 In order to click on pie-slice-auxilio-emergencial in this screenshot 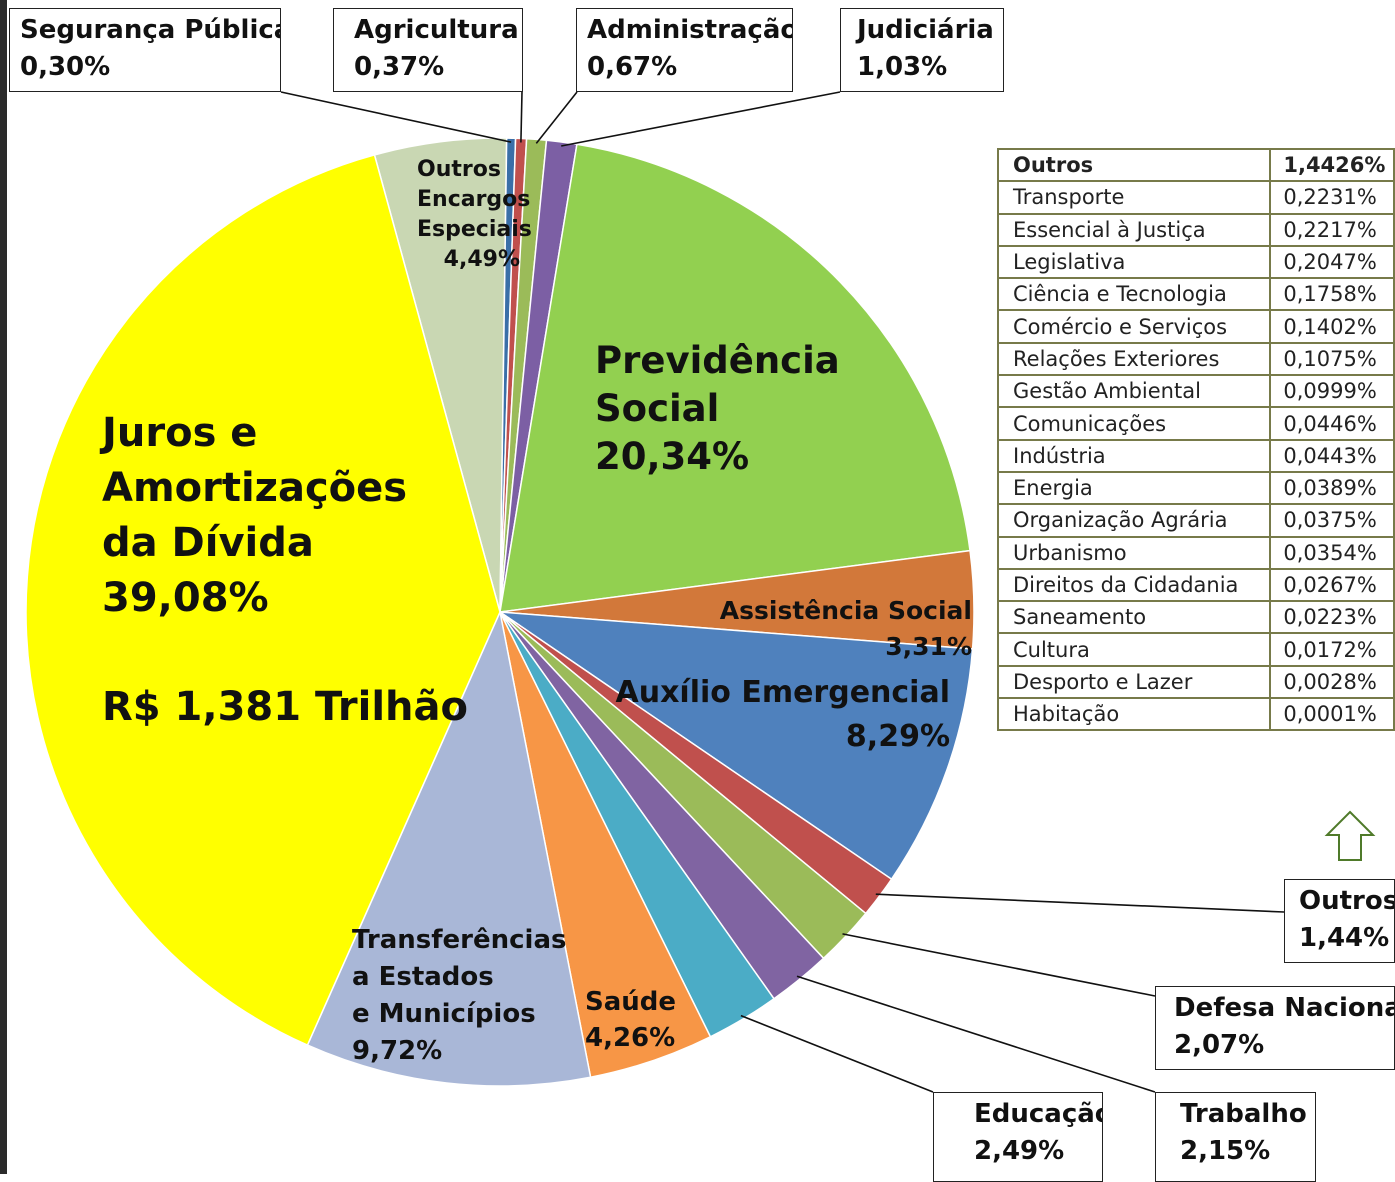, I will do `click(735, 746)`.